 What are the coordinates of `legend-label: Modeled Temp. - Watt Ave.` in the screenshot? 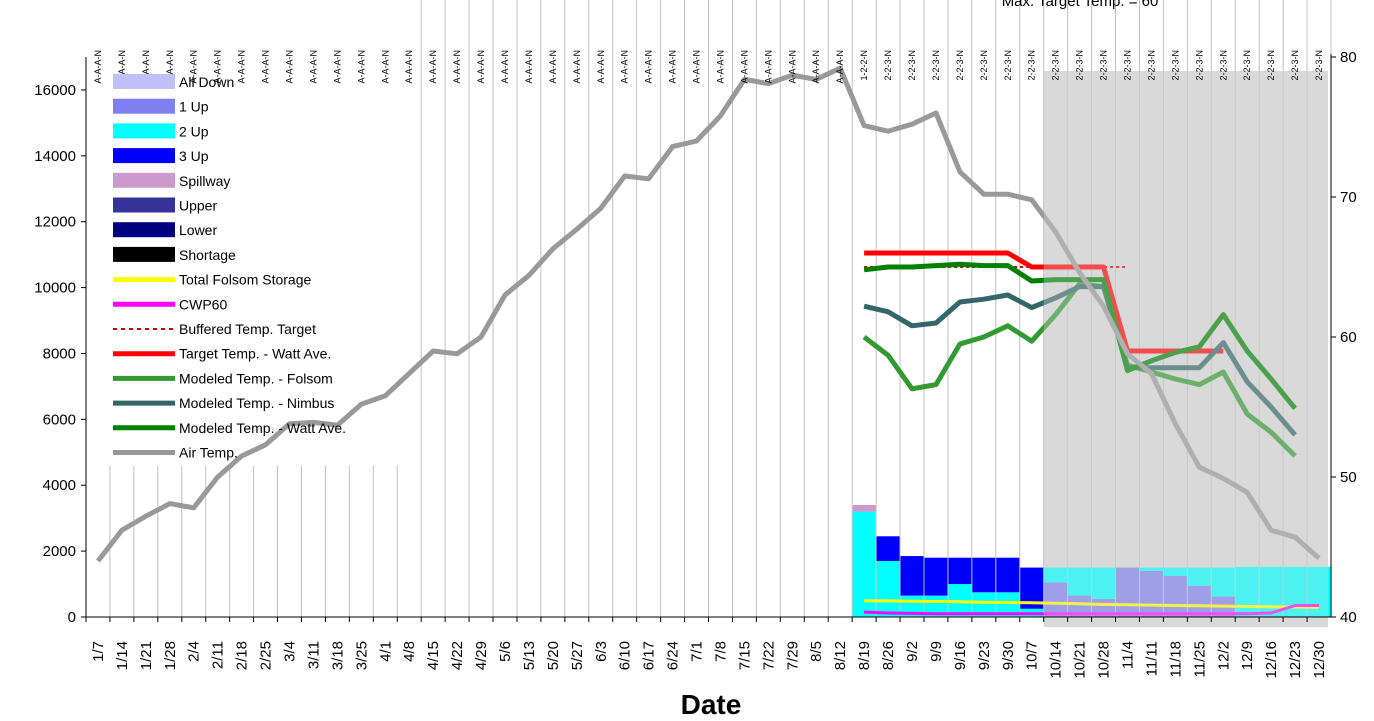 It's located at (262, 428).